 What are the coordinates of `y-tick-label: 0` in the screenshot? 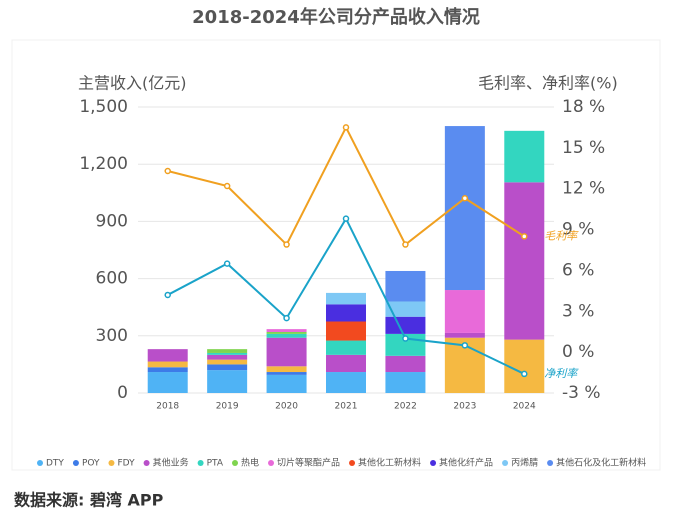 It's located at (122, 393).